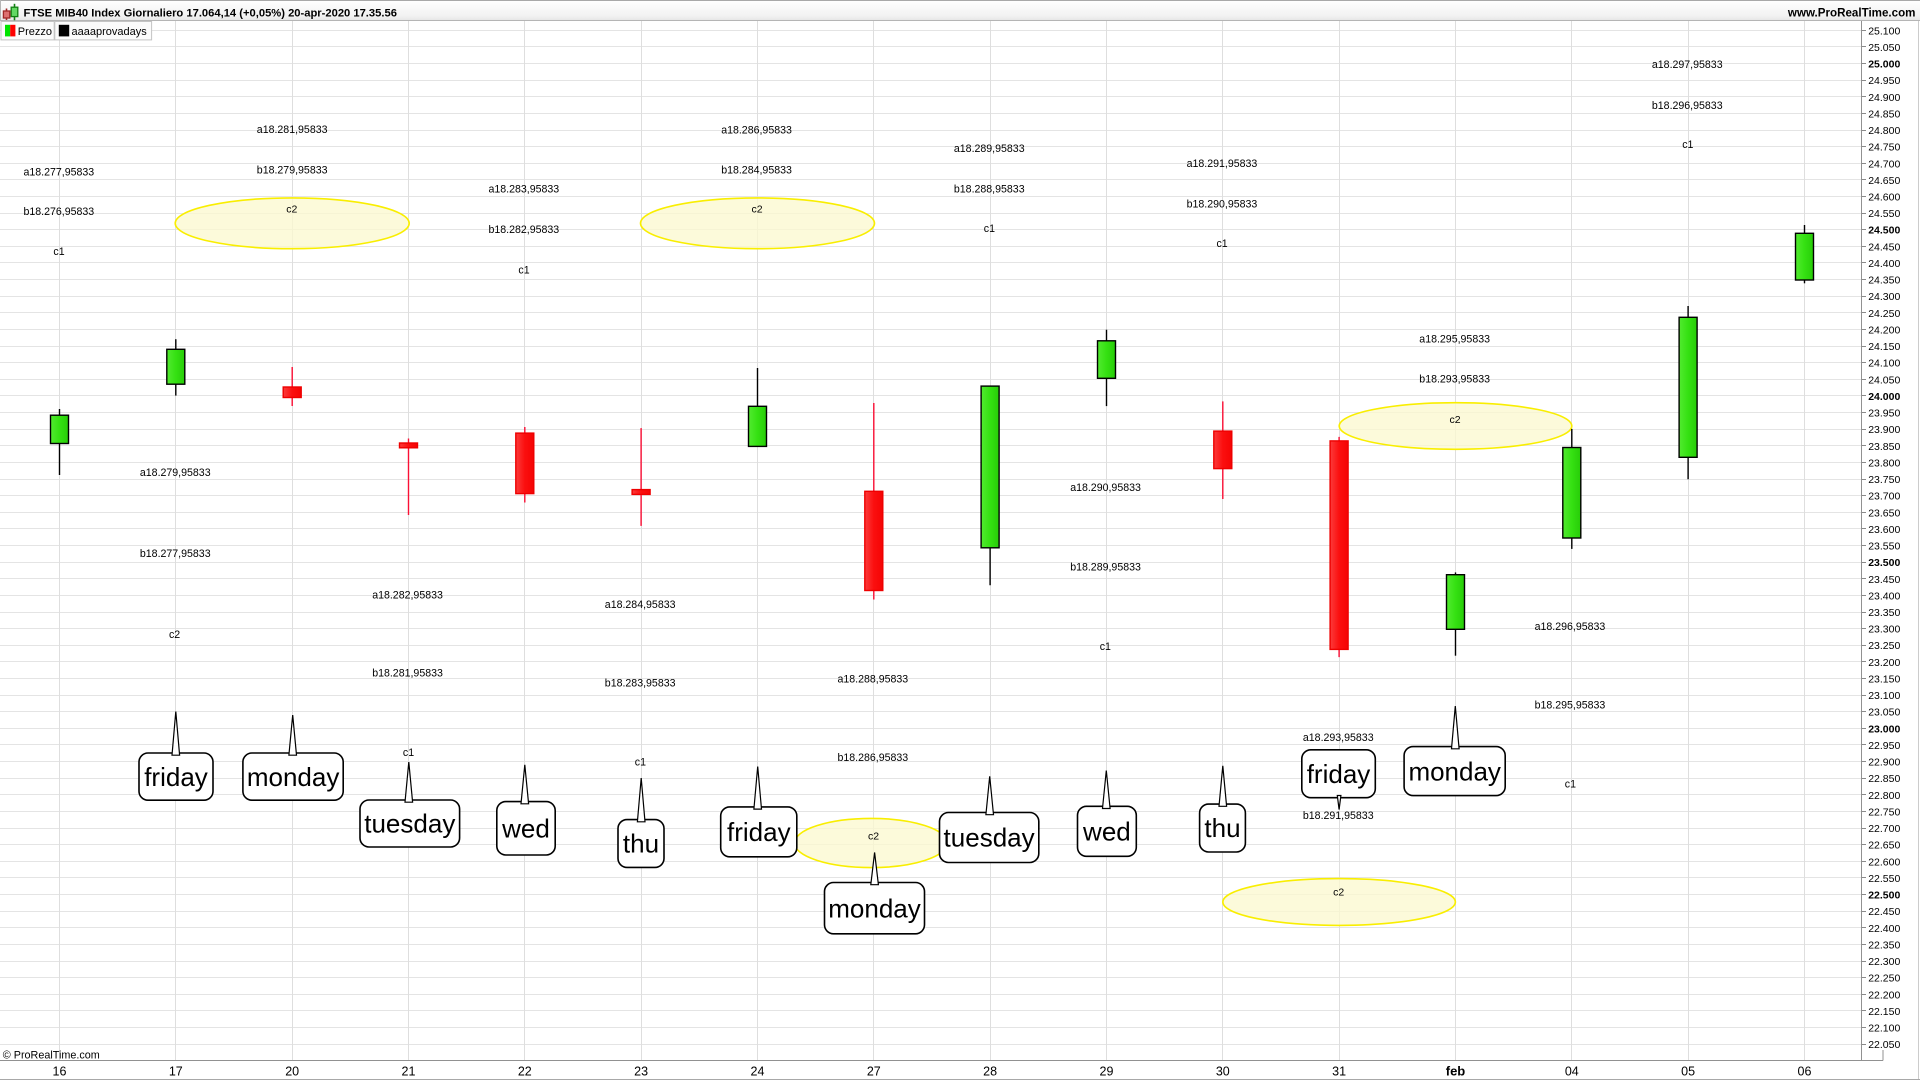  Describe the element at coordinates (292, 170) in the screenshot. I see `svg-text: b18.279,95833` at that location.